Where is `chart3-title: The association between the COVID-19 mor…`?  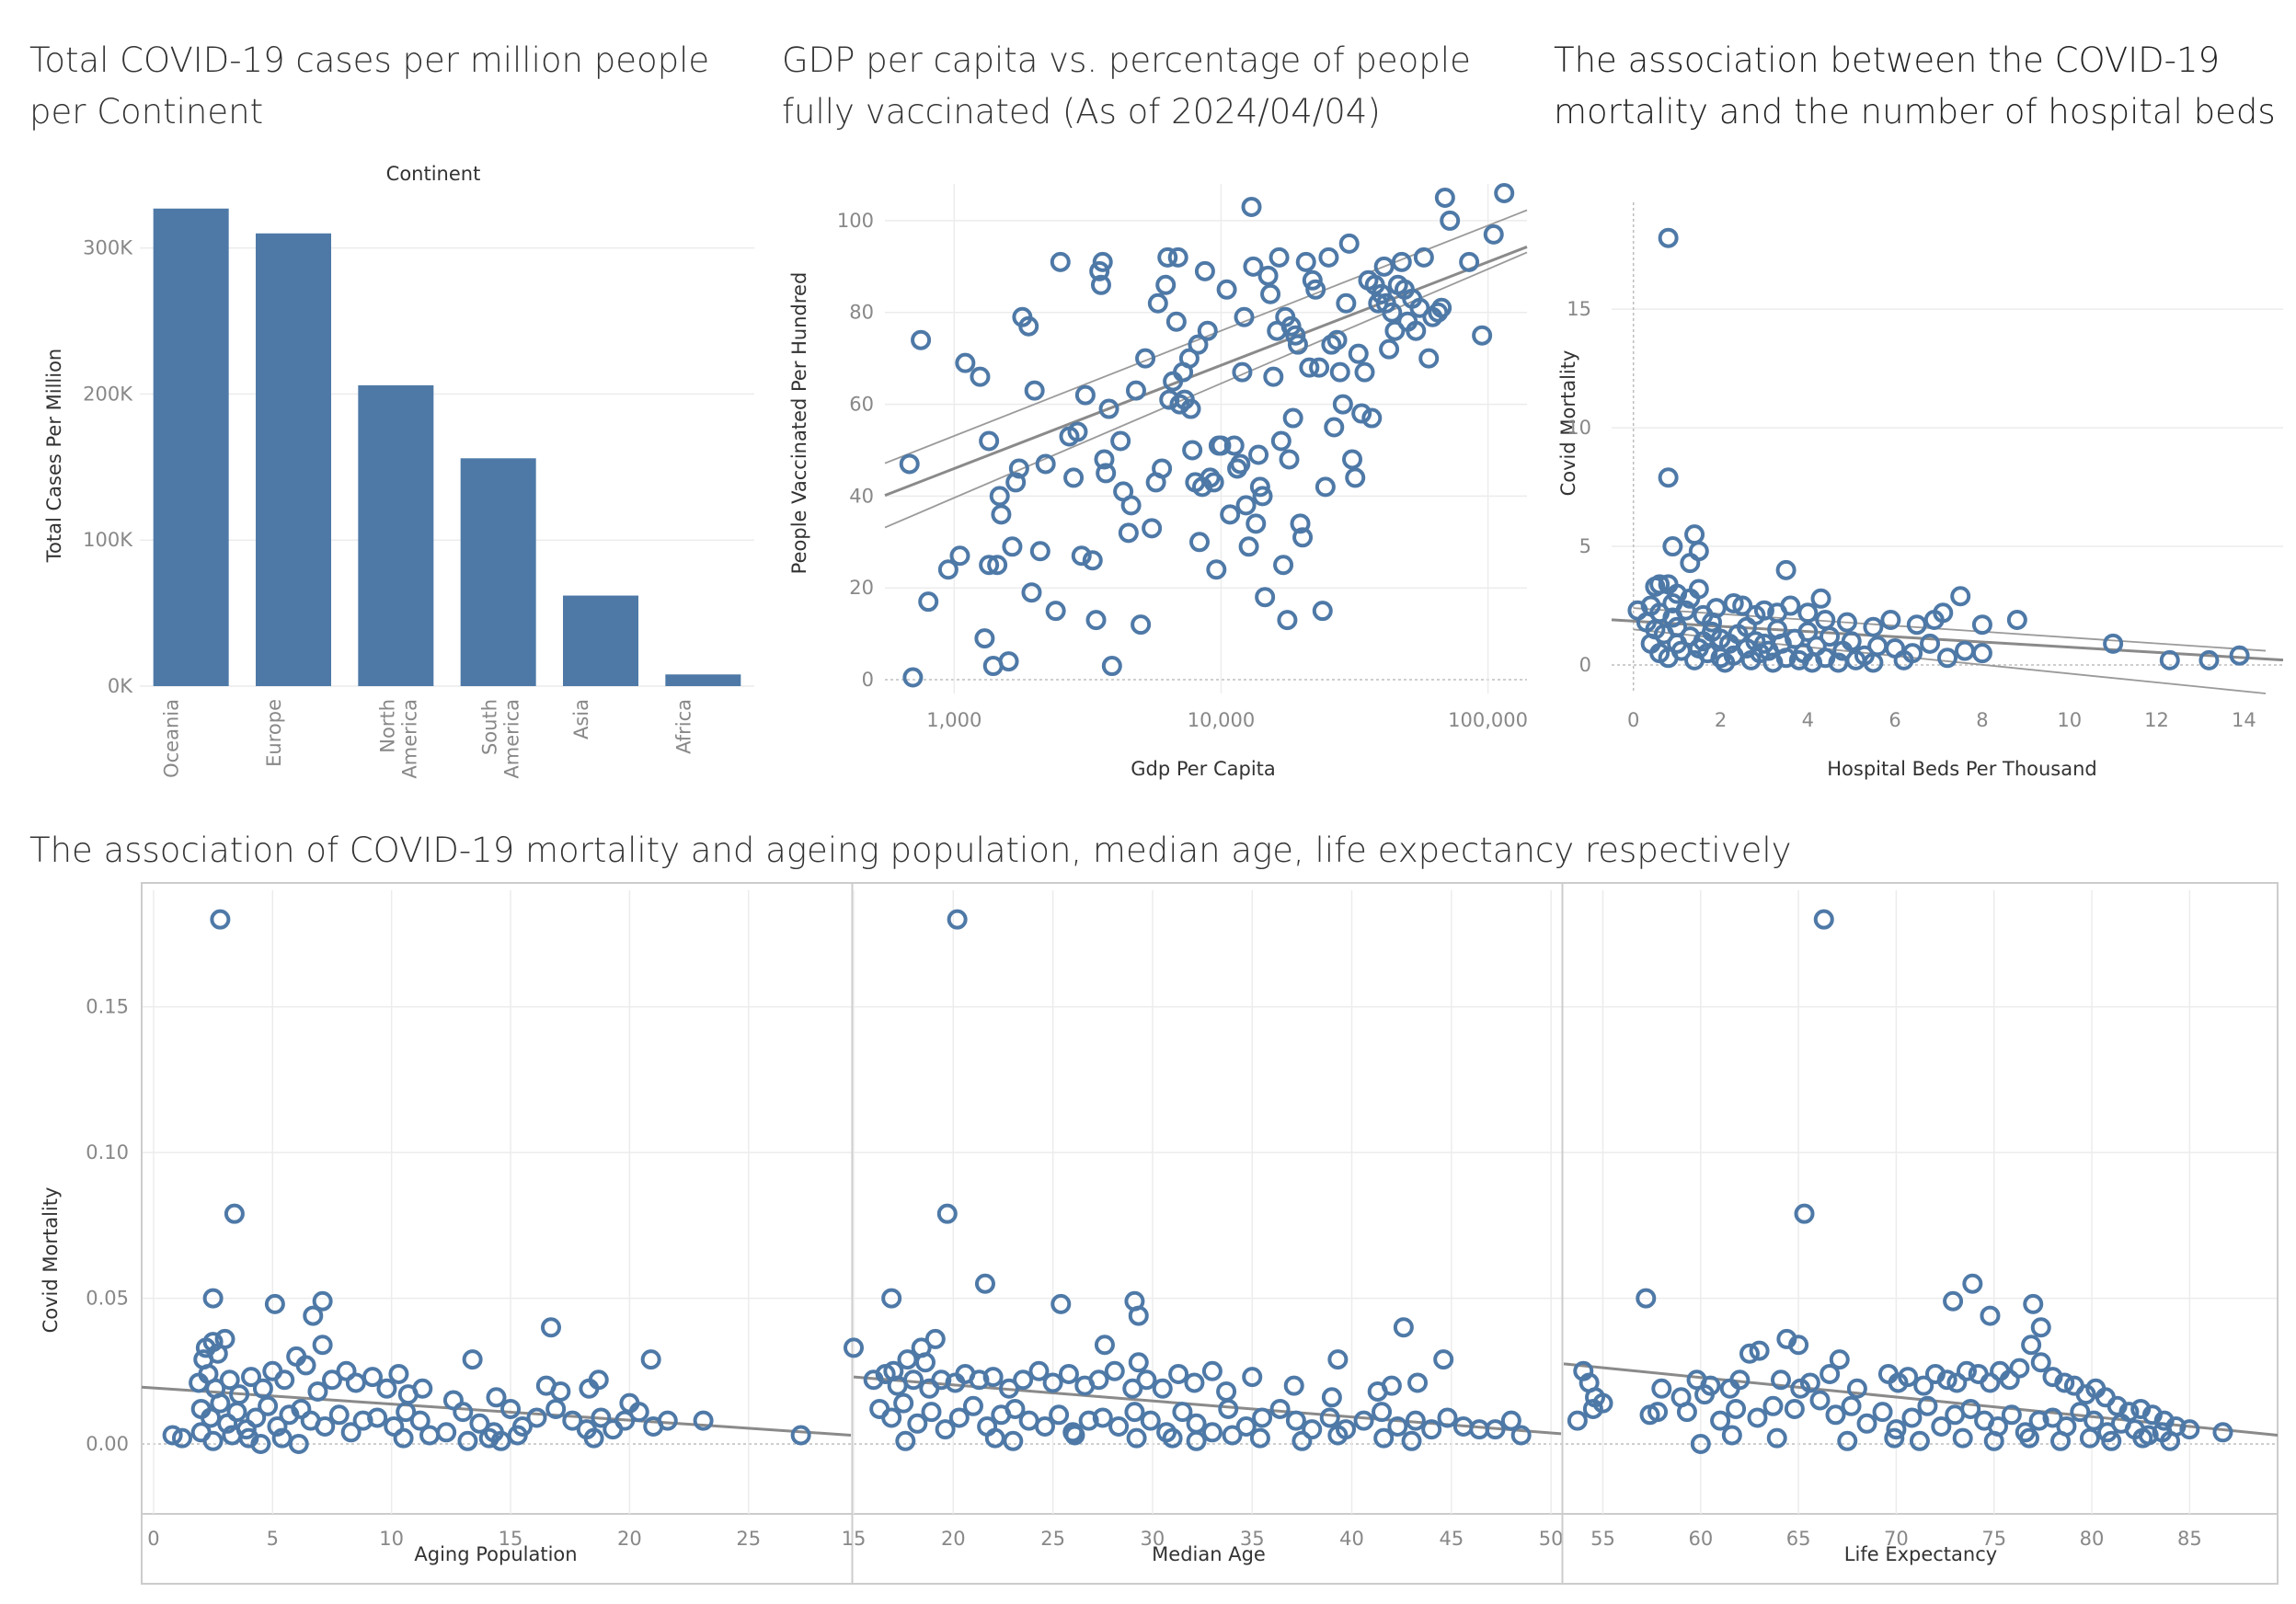
chart3-title: The association between the COVID-19 mor… is located at coordinates (1915, 86).